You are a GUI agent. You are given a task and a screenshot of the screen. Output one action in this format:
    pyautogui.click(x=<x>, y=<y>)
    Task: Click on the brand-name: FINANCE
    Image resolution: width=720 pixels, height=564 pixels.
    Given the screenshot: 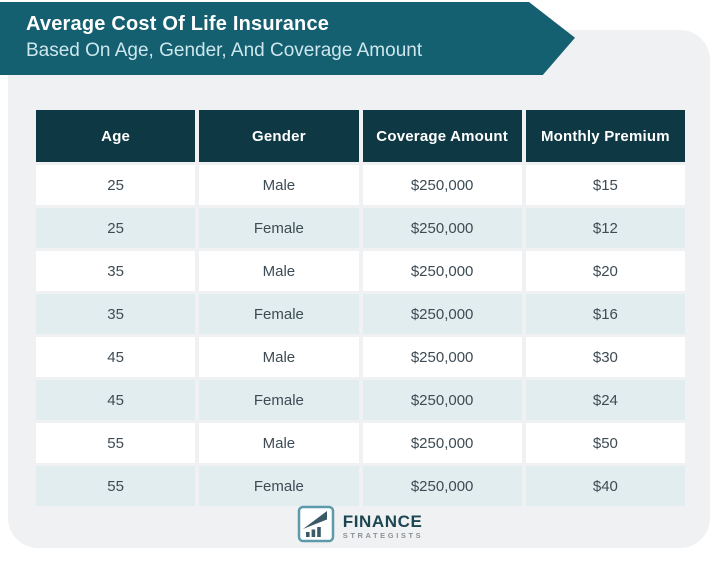 What is the action you would take?
    pyautogui.click(x=382, y=521)
    